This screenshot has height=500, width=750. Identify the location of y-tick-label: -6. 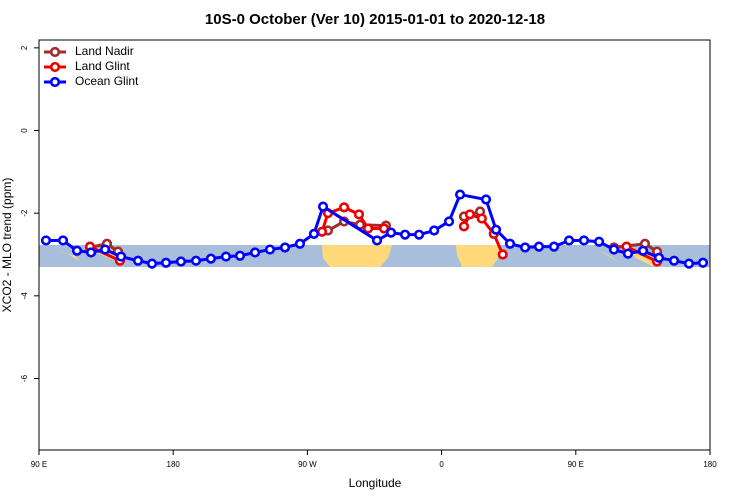
(24, 378).